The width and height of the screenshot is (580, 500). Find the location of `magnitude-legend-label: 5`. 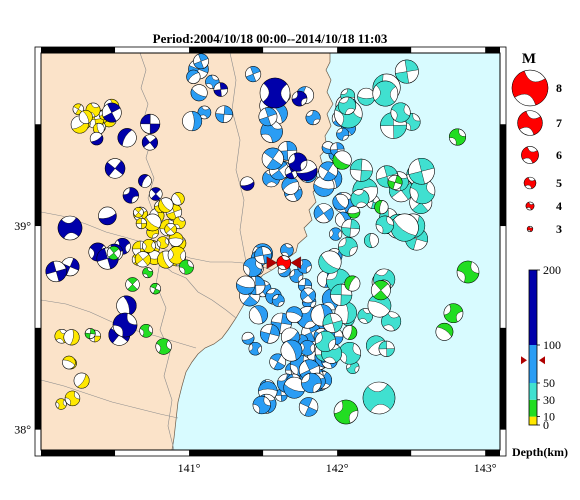

magnitude-legend-label: 5 is located at coordinates (559, 183).